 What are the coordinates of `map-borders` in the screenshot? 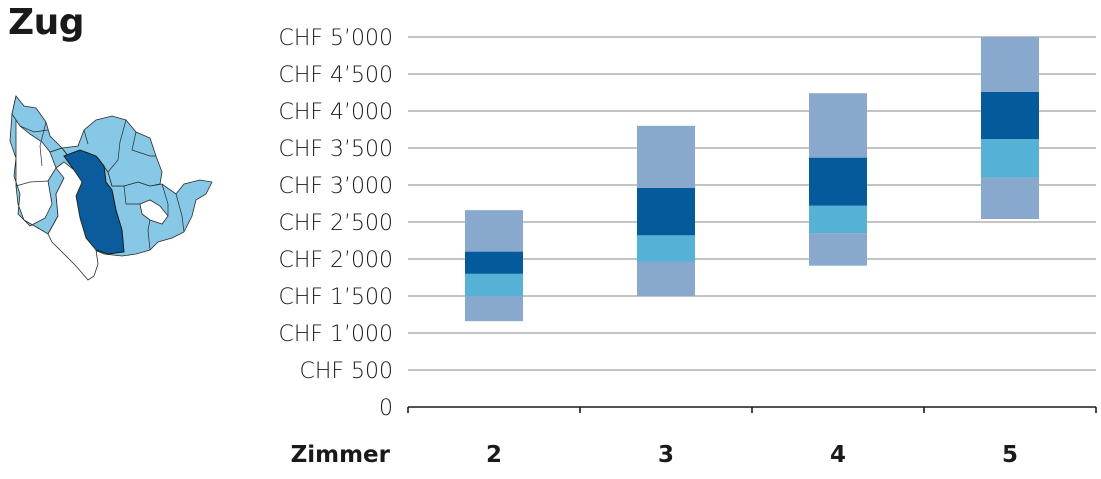 It's located at (100, 185).